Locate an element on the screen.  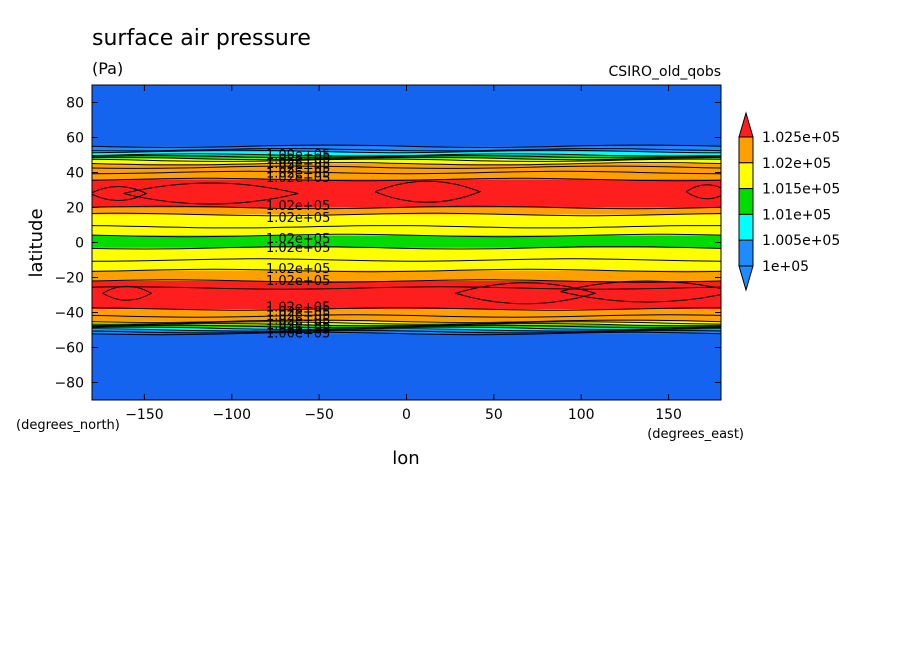
x-units-label: (degrees_east) is located at coordinates (695, 434).